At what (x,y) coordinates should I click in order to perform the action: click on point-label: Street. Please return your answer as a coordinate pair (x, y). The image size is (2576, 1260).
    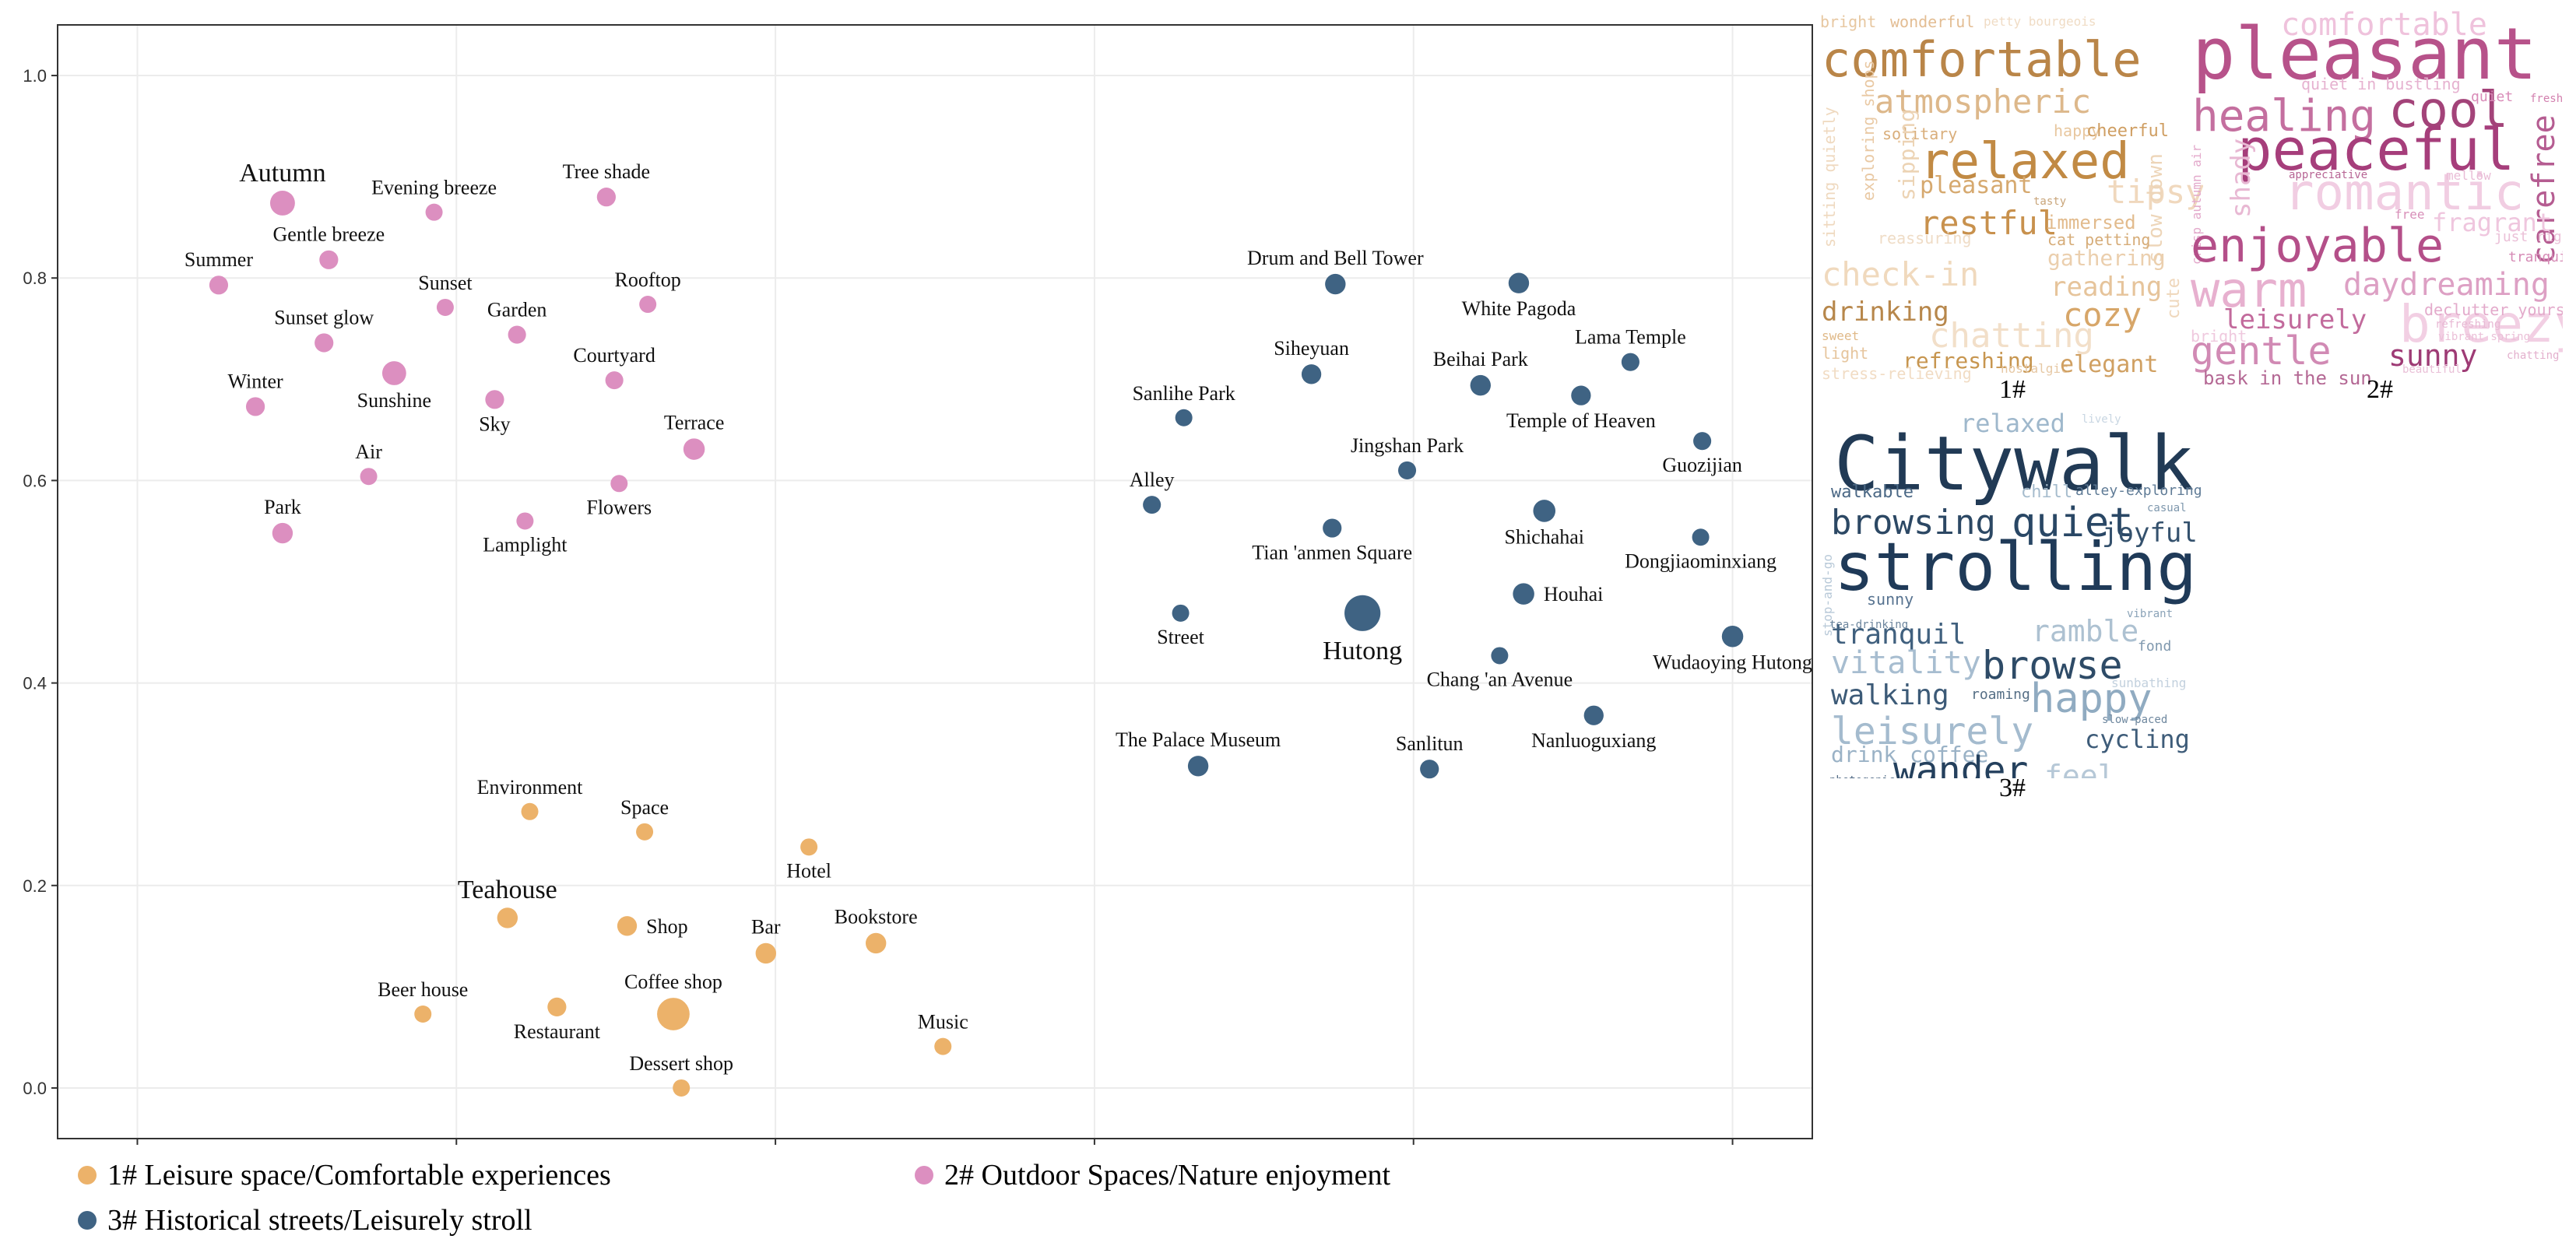
    Looking at the image, I should click on (1180, 637).